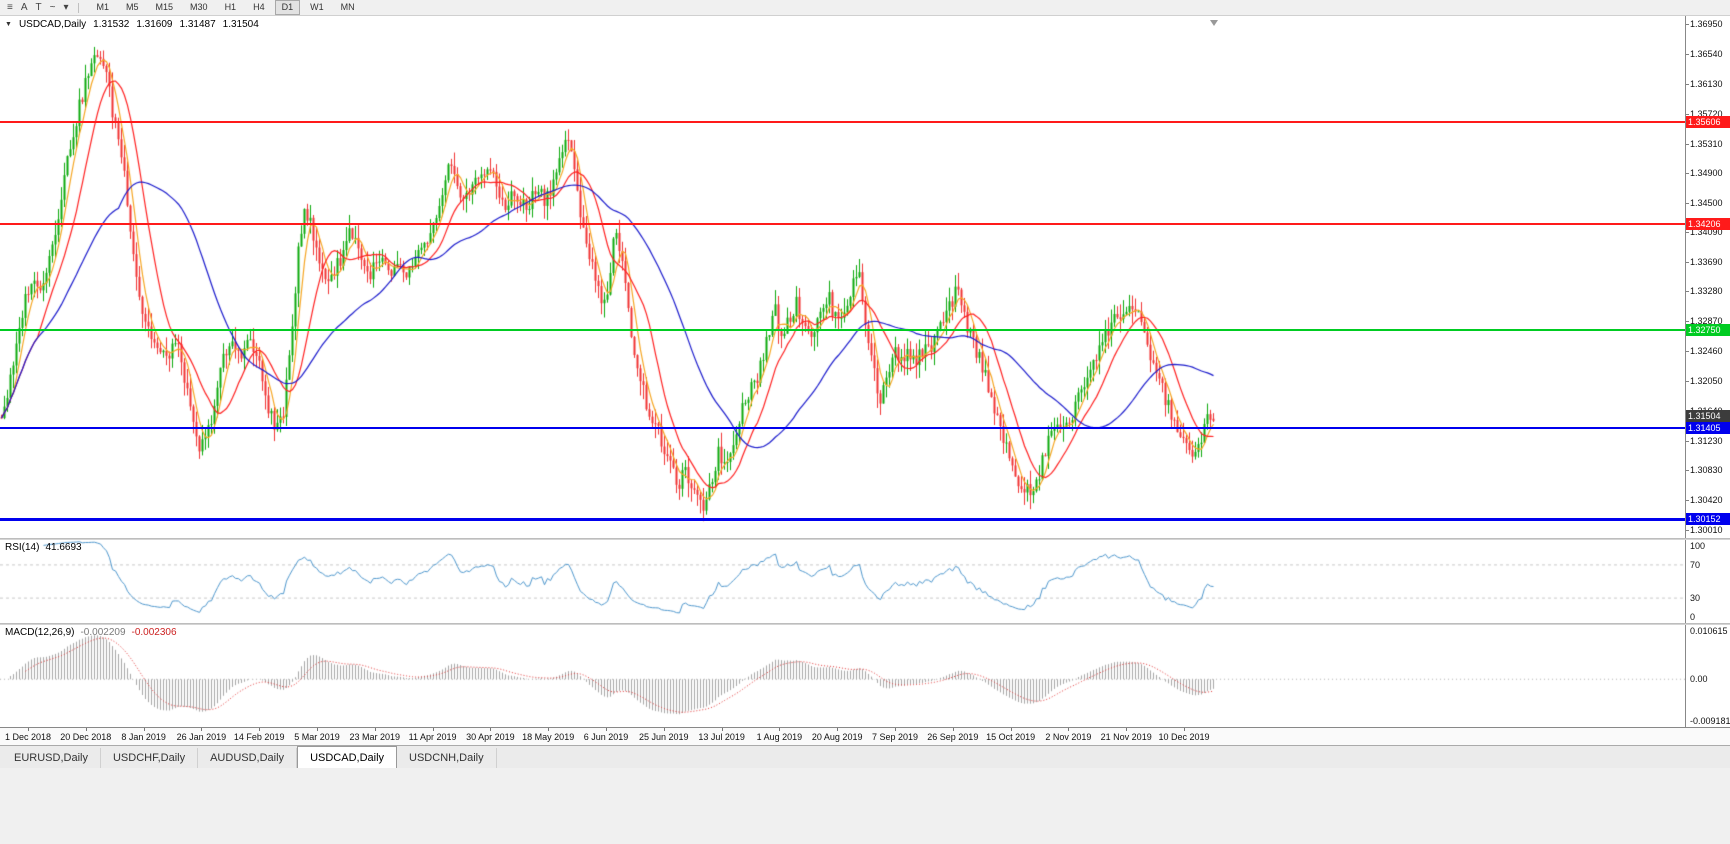 This screenshot has height=844, width=1730. I want to click on level-line-pivot-green, so click(842, 330).